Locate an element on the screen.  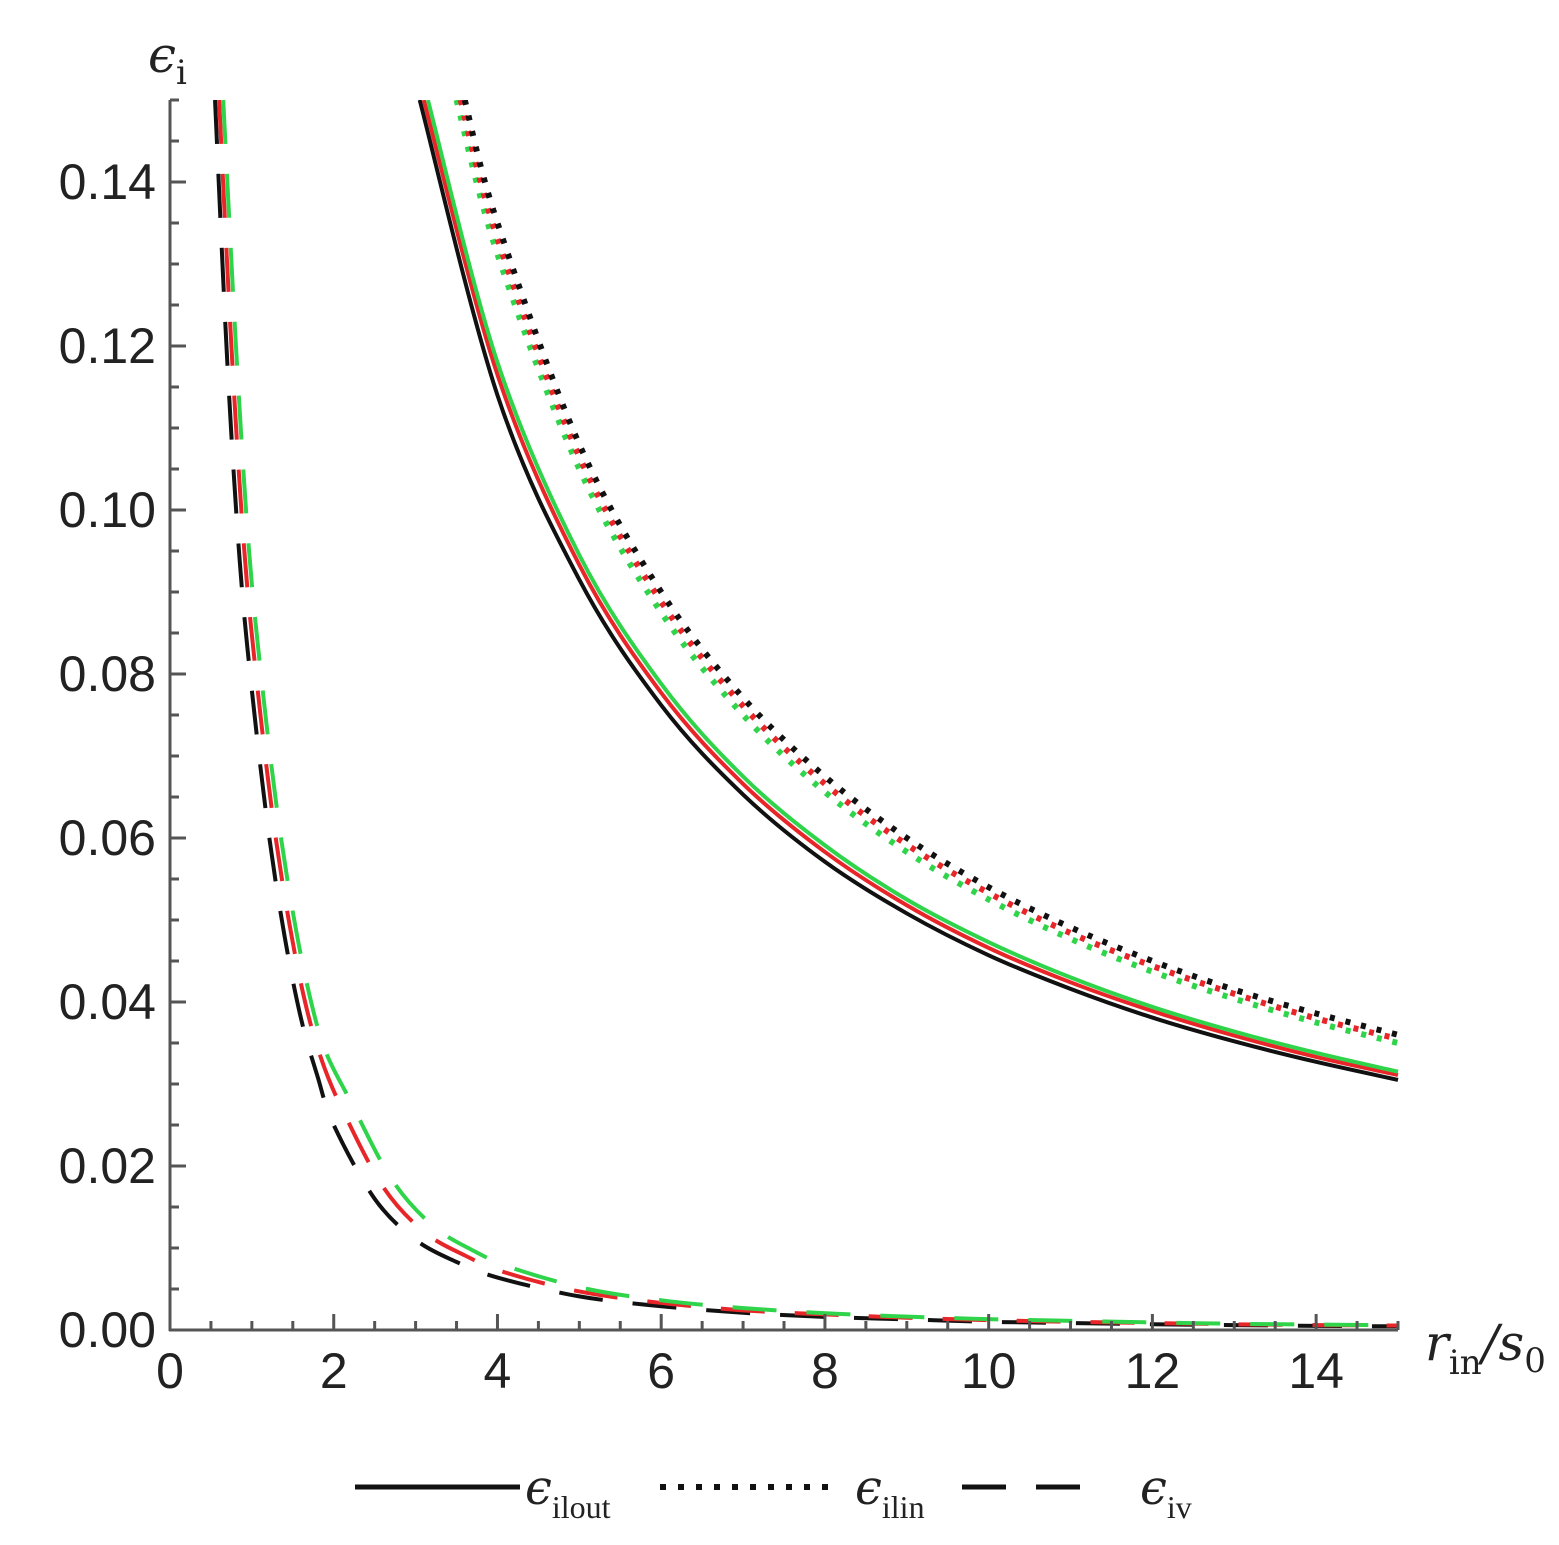
y-axis-label: ϵi is located at coordinates (167, 59).